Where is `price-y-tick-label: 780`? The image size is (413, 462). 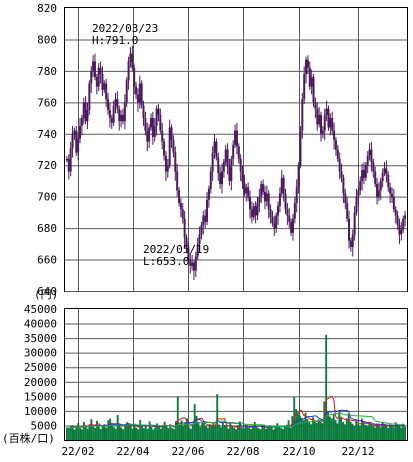
price-y-tick-label: 780 is located at coordinates (47, 71).